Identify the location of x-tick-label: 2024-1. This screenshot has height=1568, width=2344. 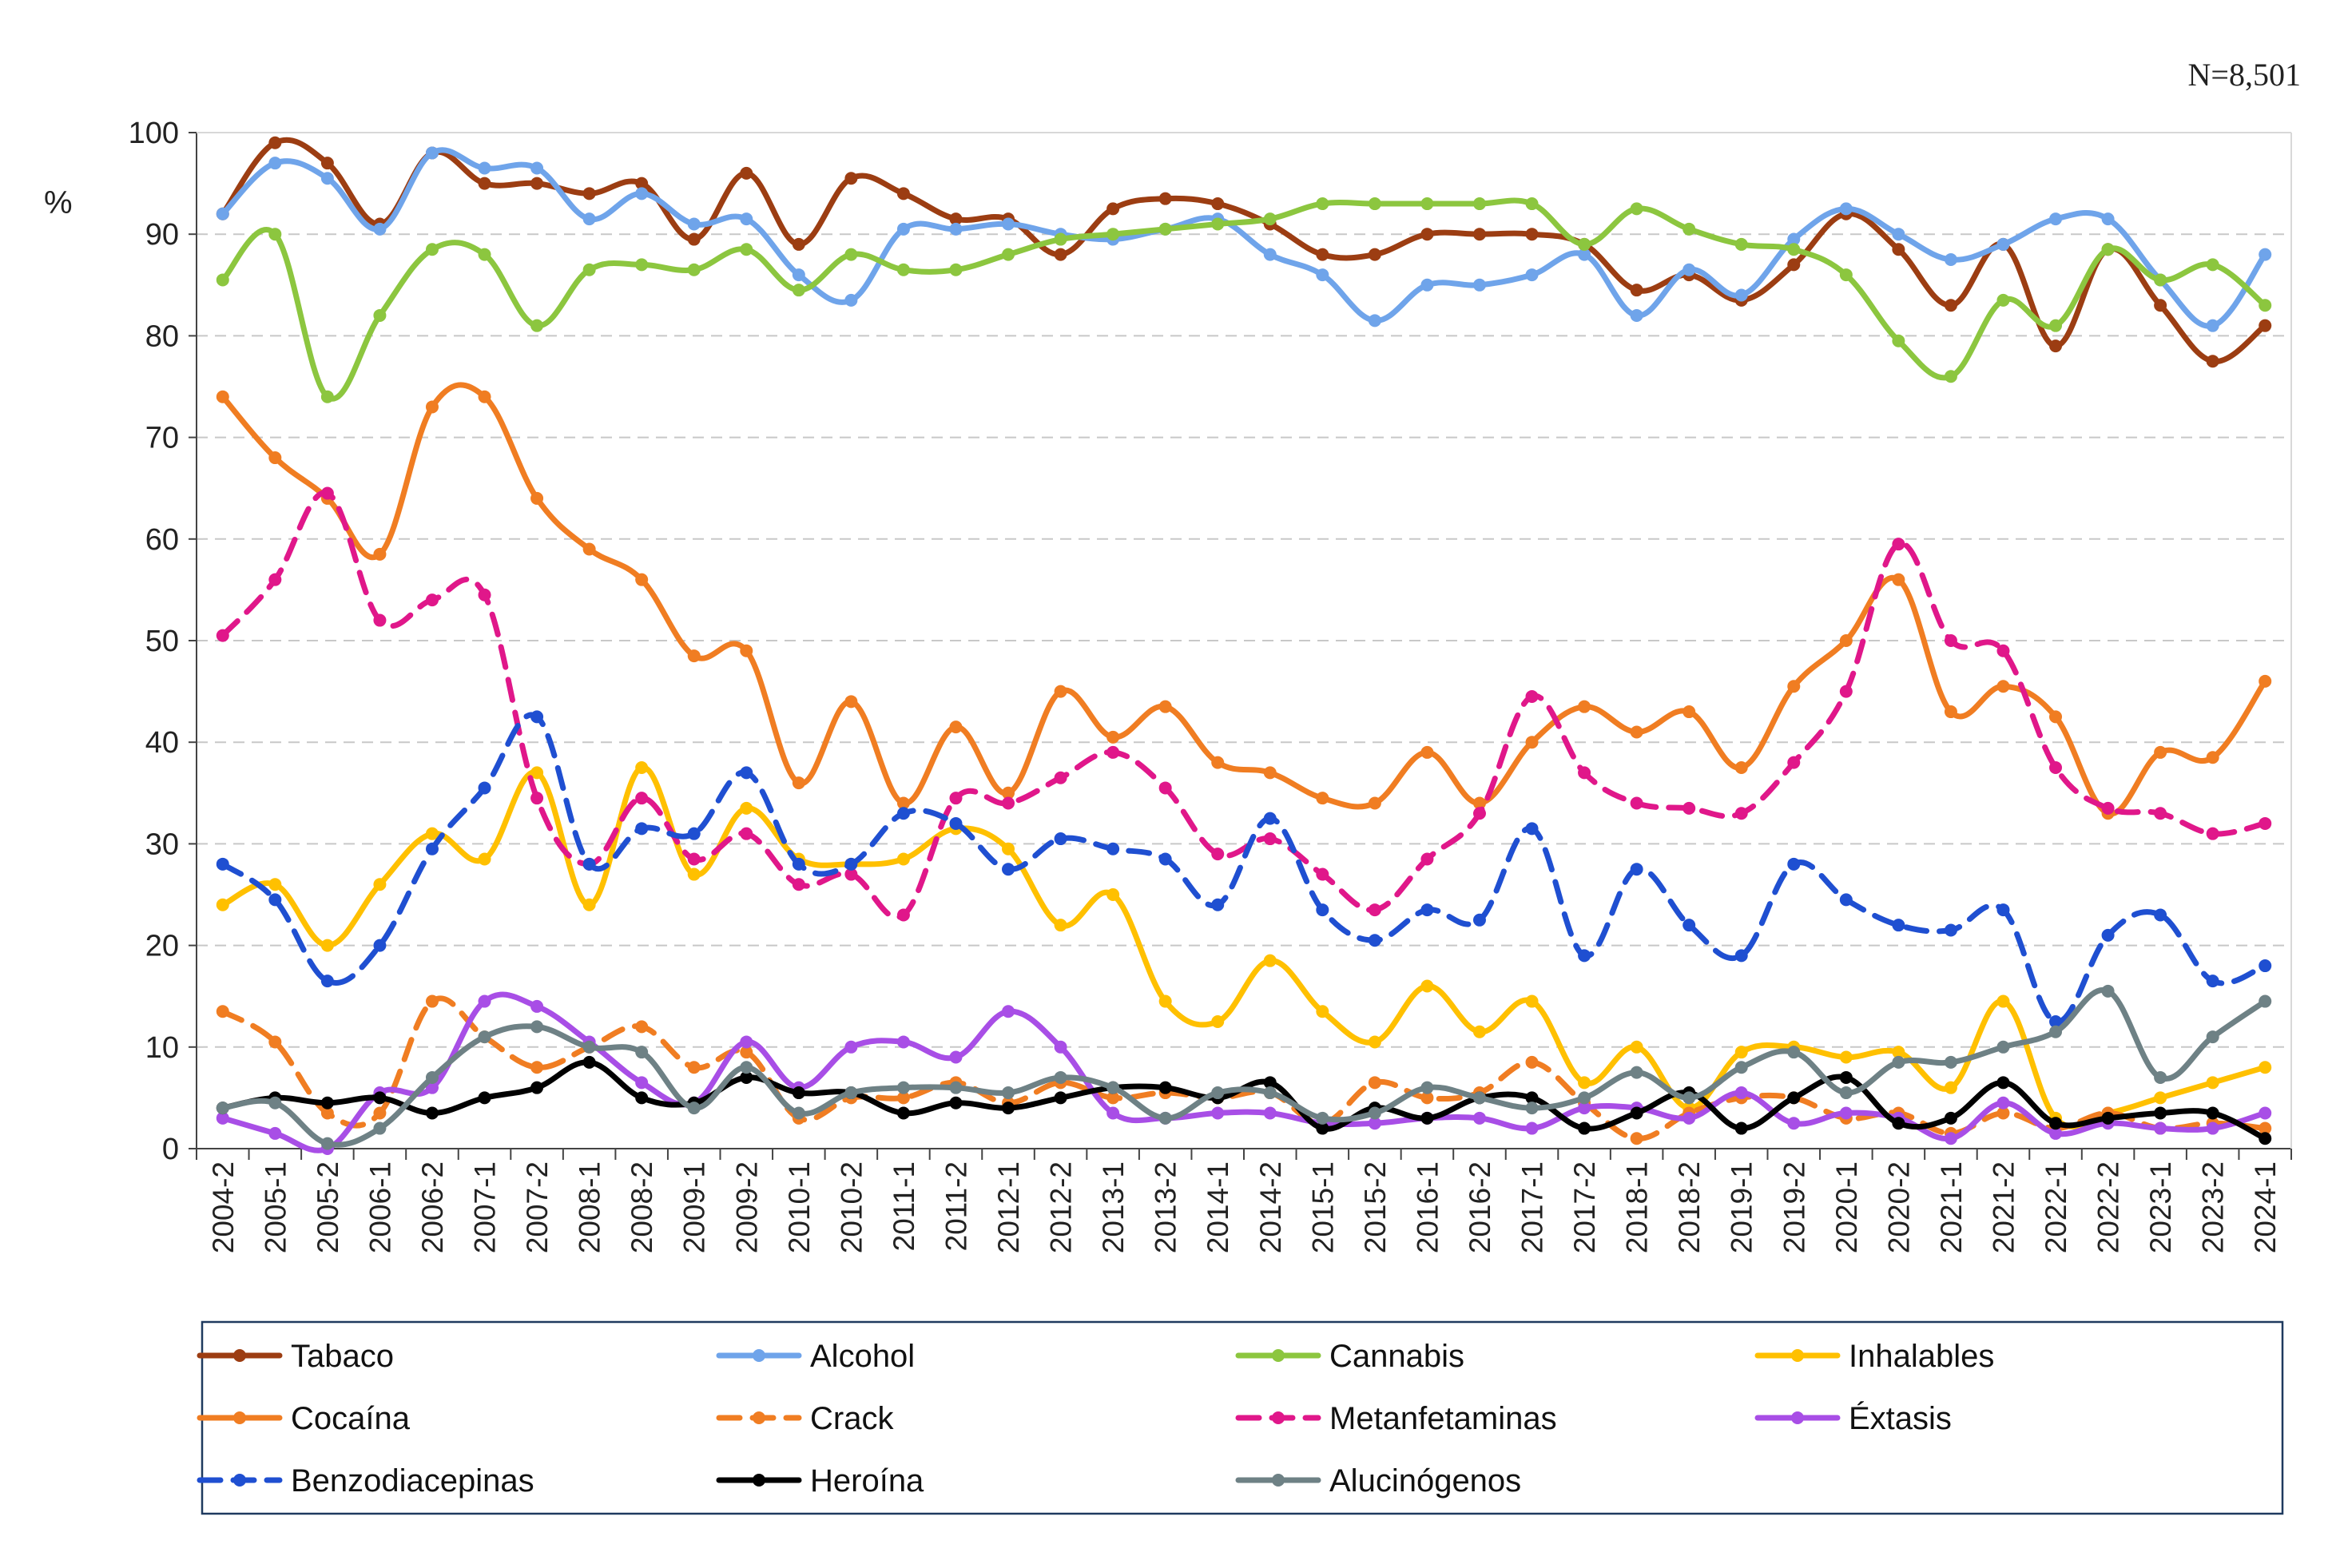
(2265, 1207).